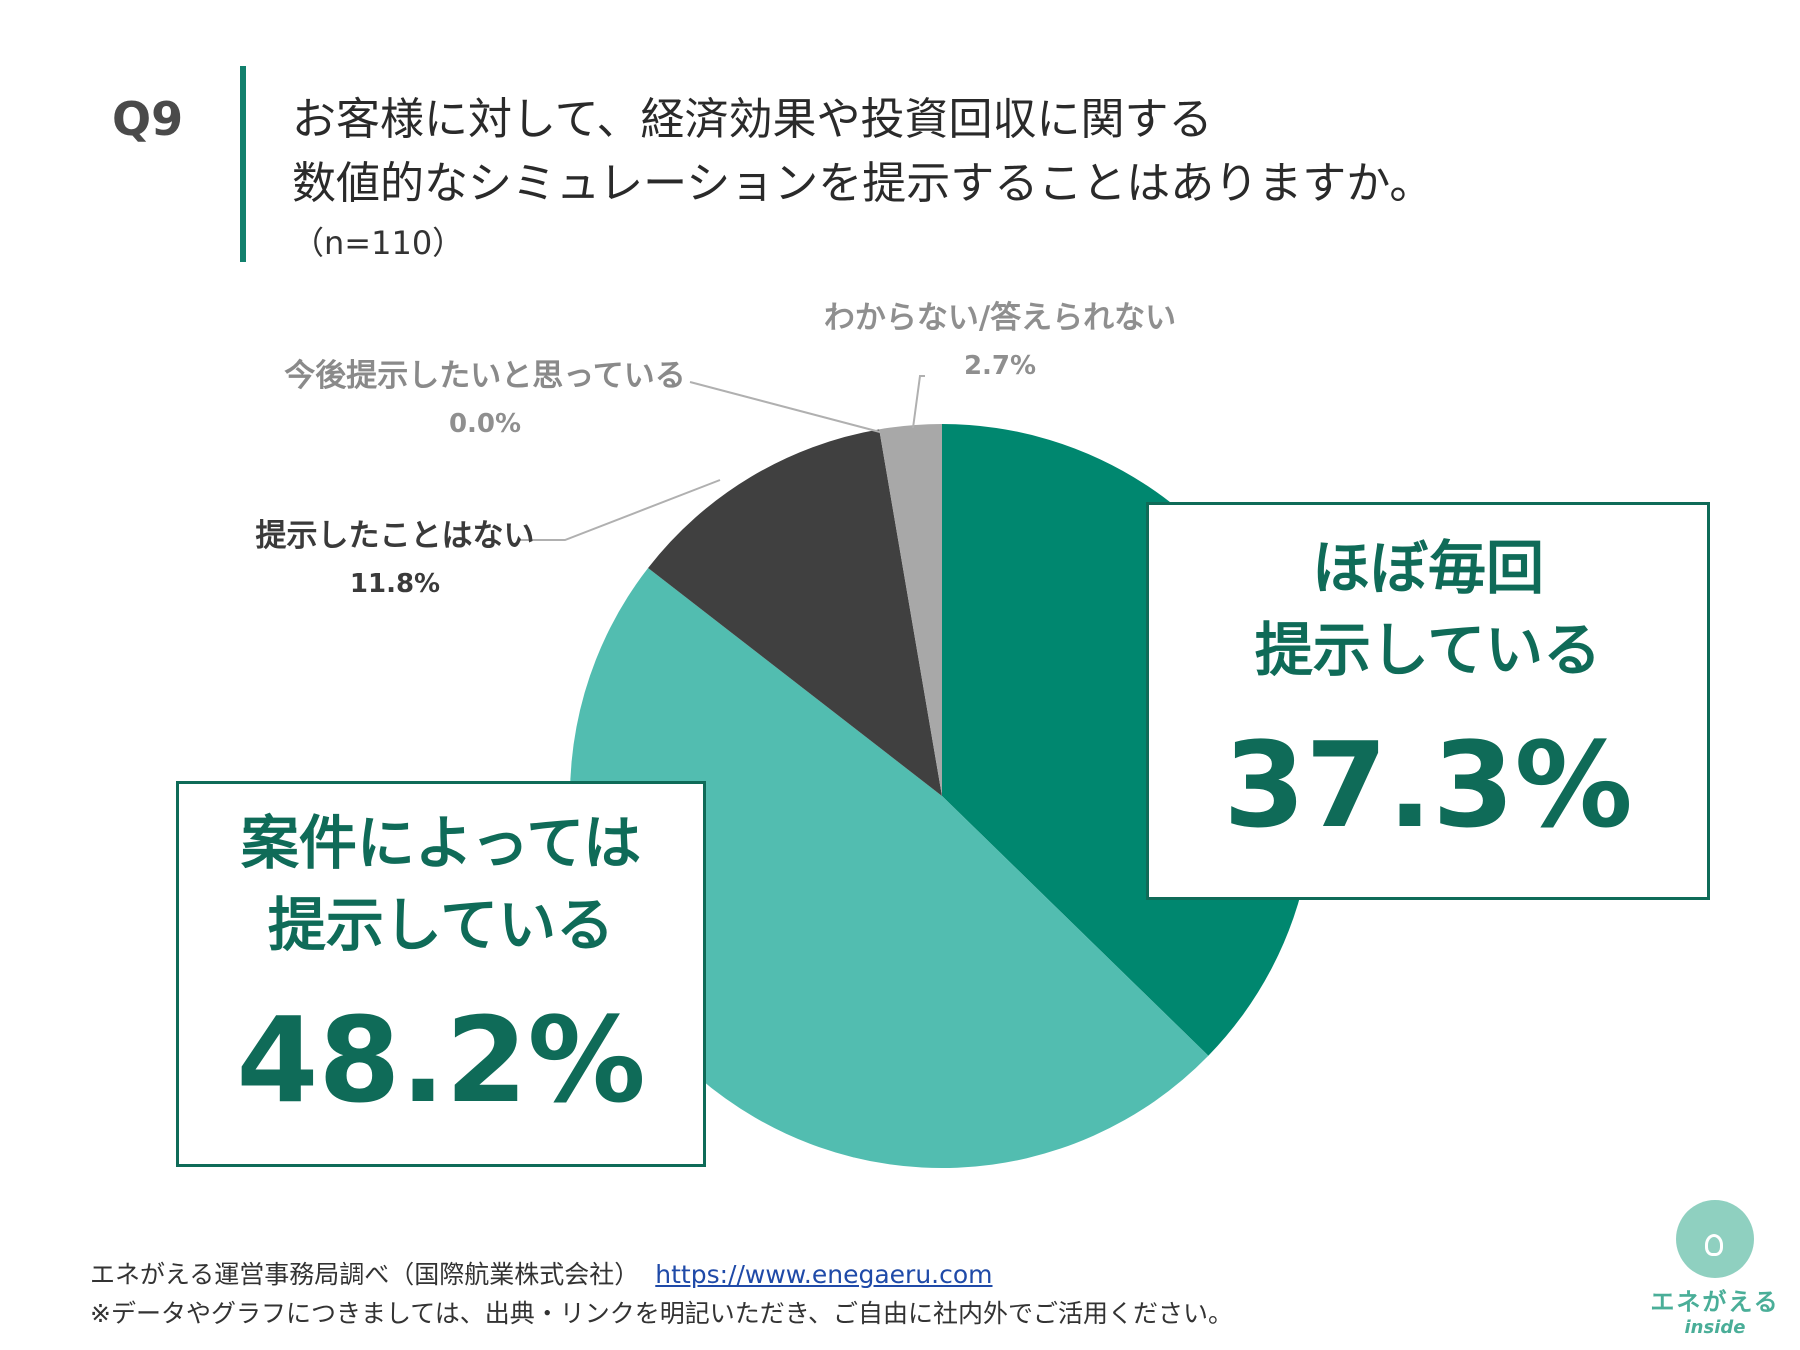 The image size is (1800, 1350). Describe the element at coordinates (918, 402) in the screenshot. I see `leader-line-unknown` at that location.